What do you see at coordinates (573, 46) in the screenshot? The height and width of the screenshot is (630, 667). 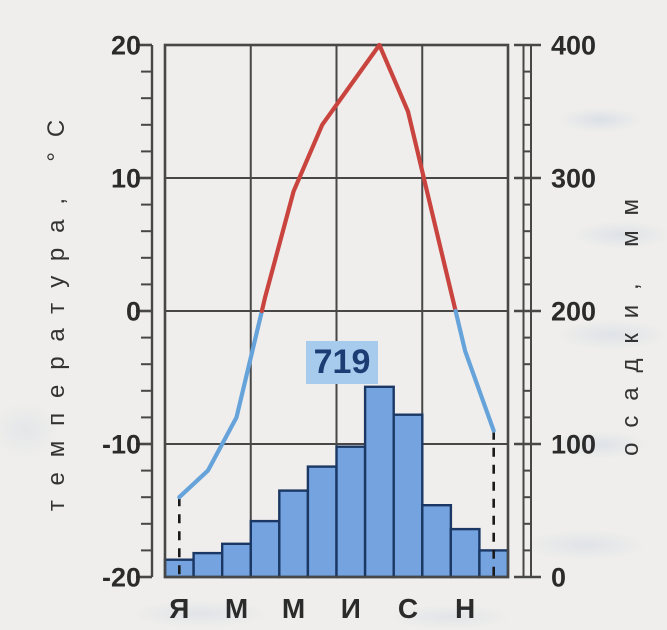 I see `precipitation-tick-label: 400` at bounding box center [573, 46].